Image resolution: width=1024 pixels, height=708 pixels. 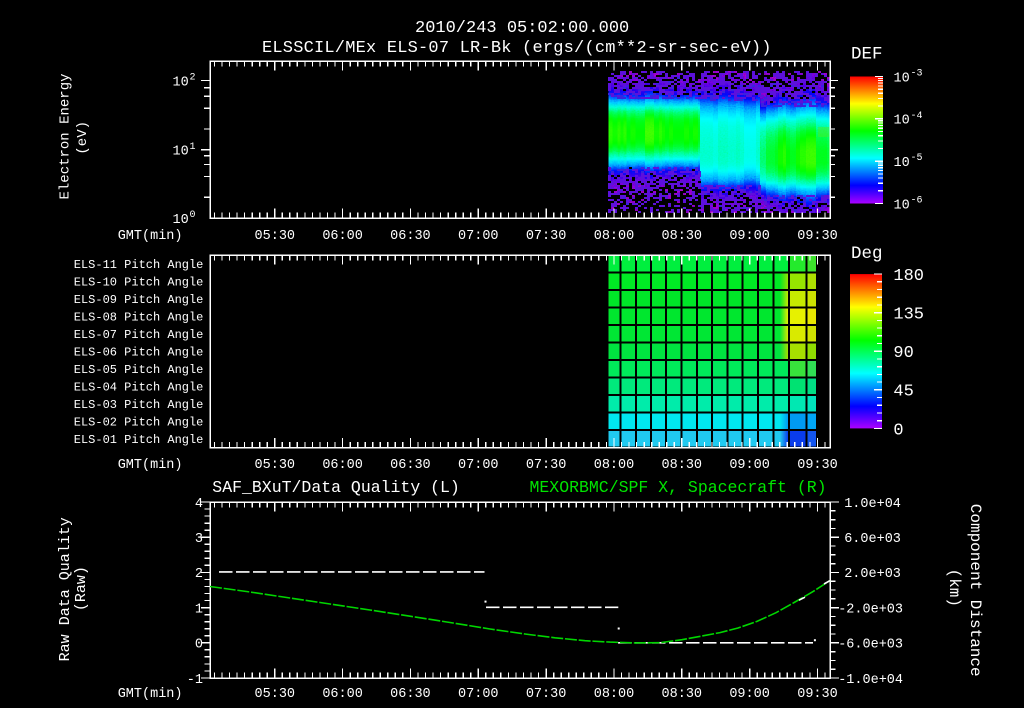 I want to click on svg-text: -2.0e+03, so click(x=870, y=609).